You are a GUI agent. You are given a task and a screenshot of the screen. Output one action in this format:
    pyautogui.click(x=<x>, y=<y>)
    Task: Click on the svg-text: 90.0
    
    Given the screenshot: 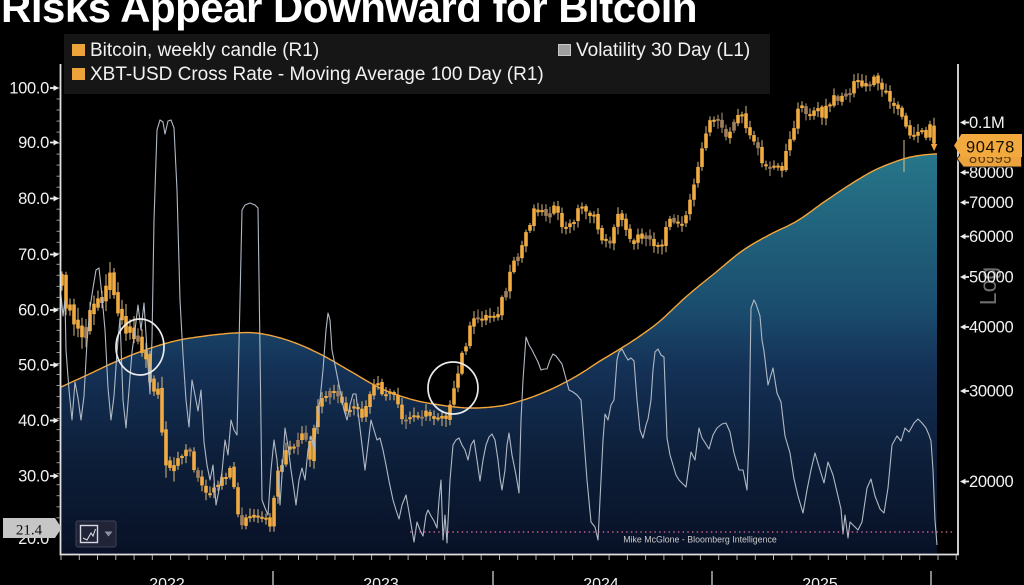 What is the action you would take?
    pyautogui.click(x=33, y=143)
    